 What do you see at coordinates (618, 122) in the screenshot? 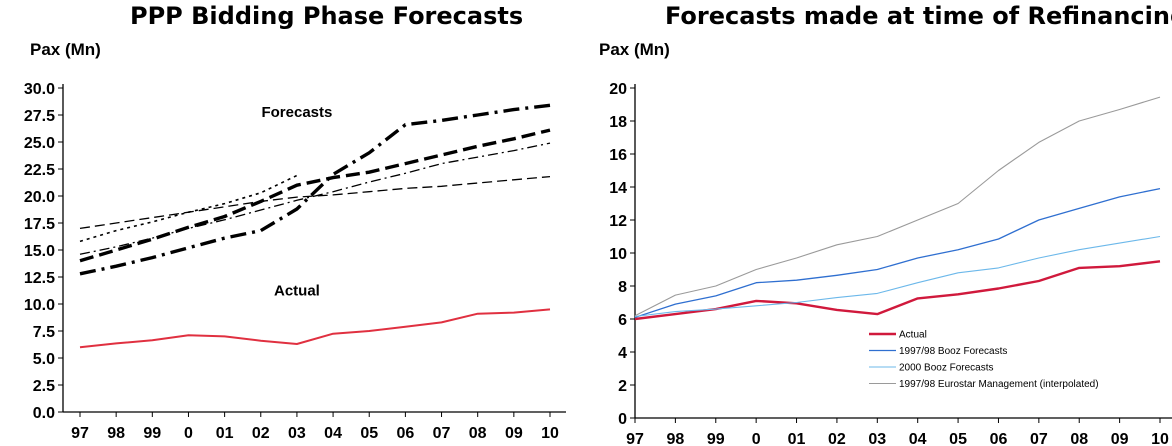
I see `y-tick-label: 18` at bounding box center [618, 122].